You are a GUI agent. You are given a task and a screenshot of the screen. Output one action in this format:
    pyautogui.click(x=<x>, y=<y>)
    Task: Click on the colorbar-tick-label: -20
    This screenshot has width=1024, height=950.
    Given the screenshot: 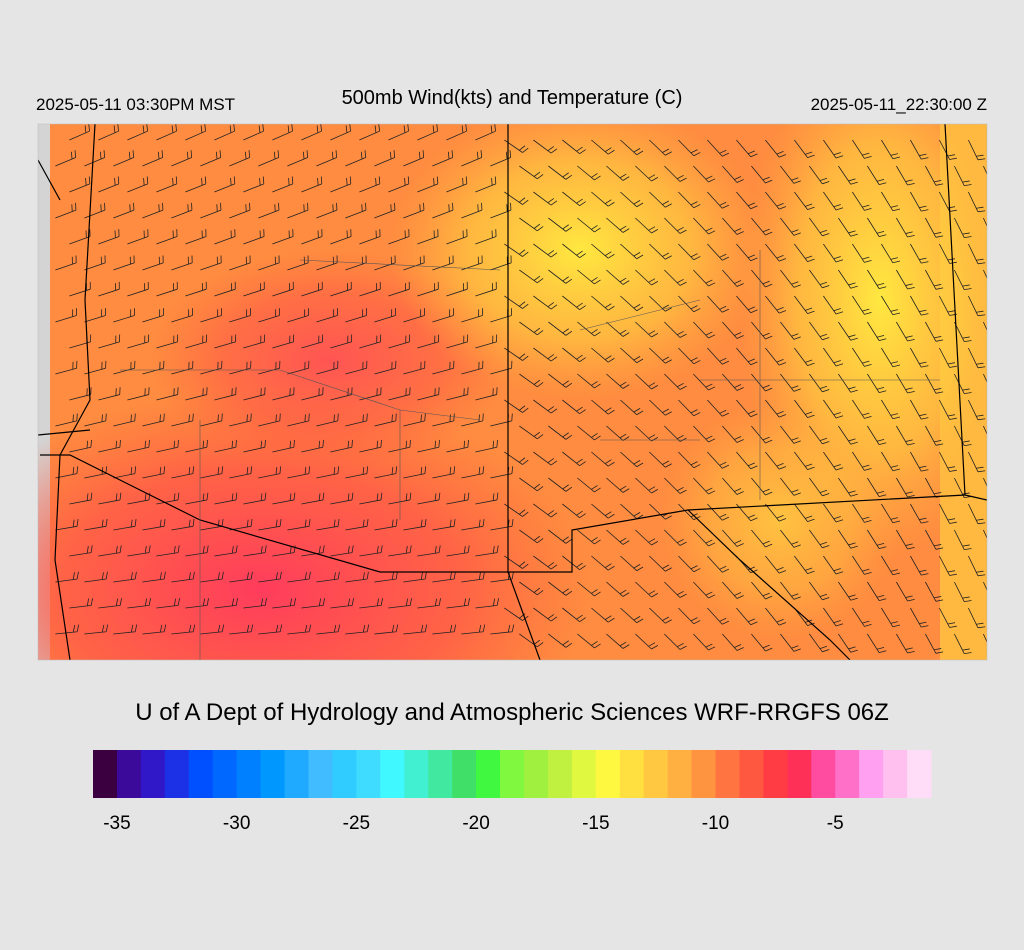 What is the action you would take?
    pyautogui.click(x=475, y=823)
    